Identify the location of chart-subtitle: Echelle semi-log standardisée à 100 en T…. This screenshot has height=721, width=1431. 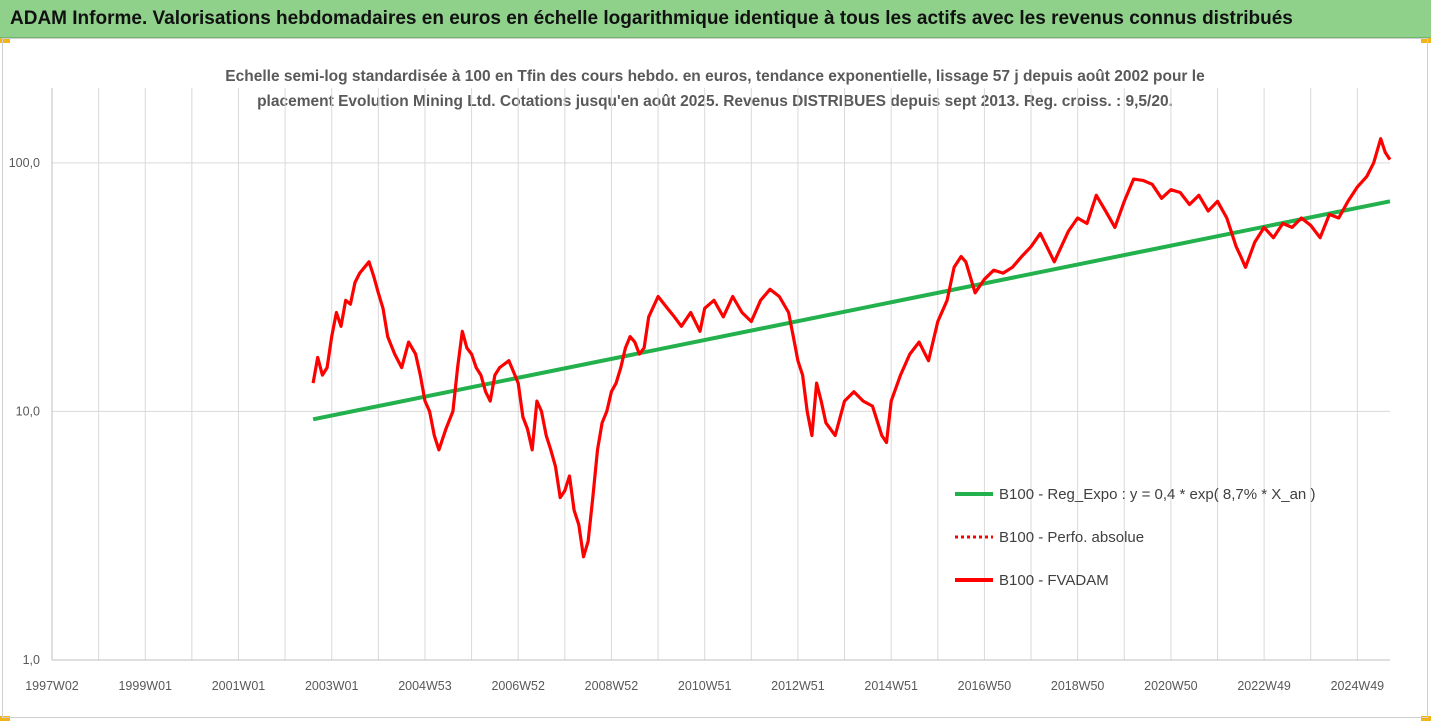
(715, 89).